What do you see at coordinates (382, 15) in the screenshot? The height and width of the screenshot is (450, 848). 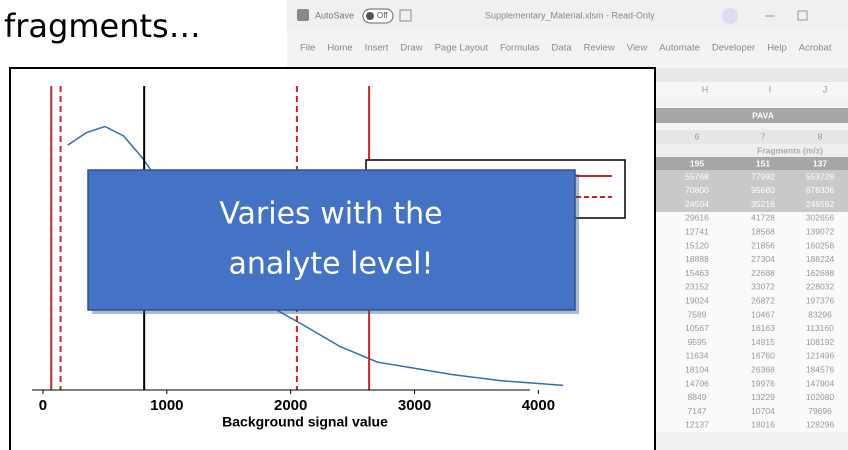 I see `toggle-text: Off` at bounding box center [382, 15].